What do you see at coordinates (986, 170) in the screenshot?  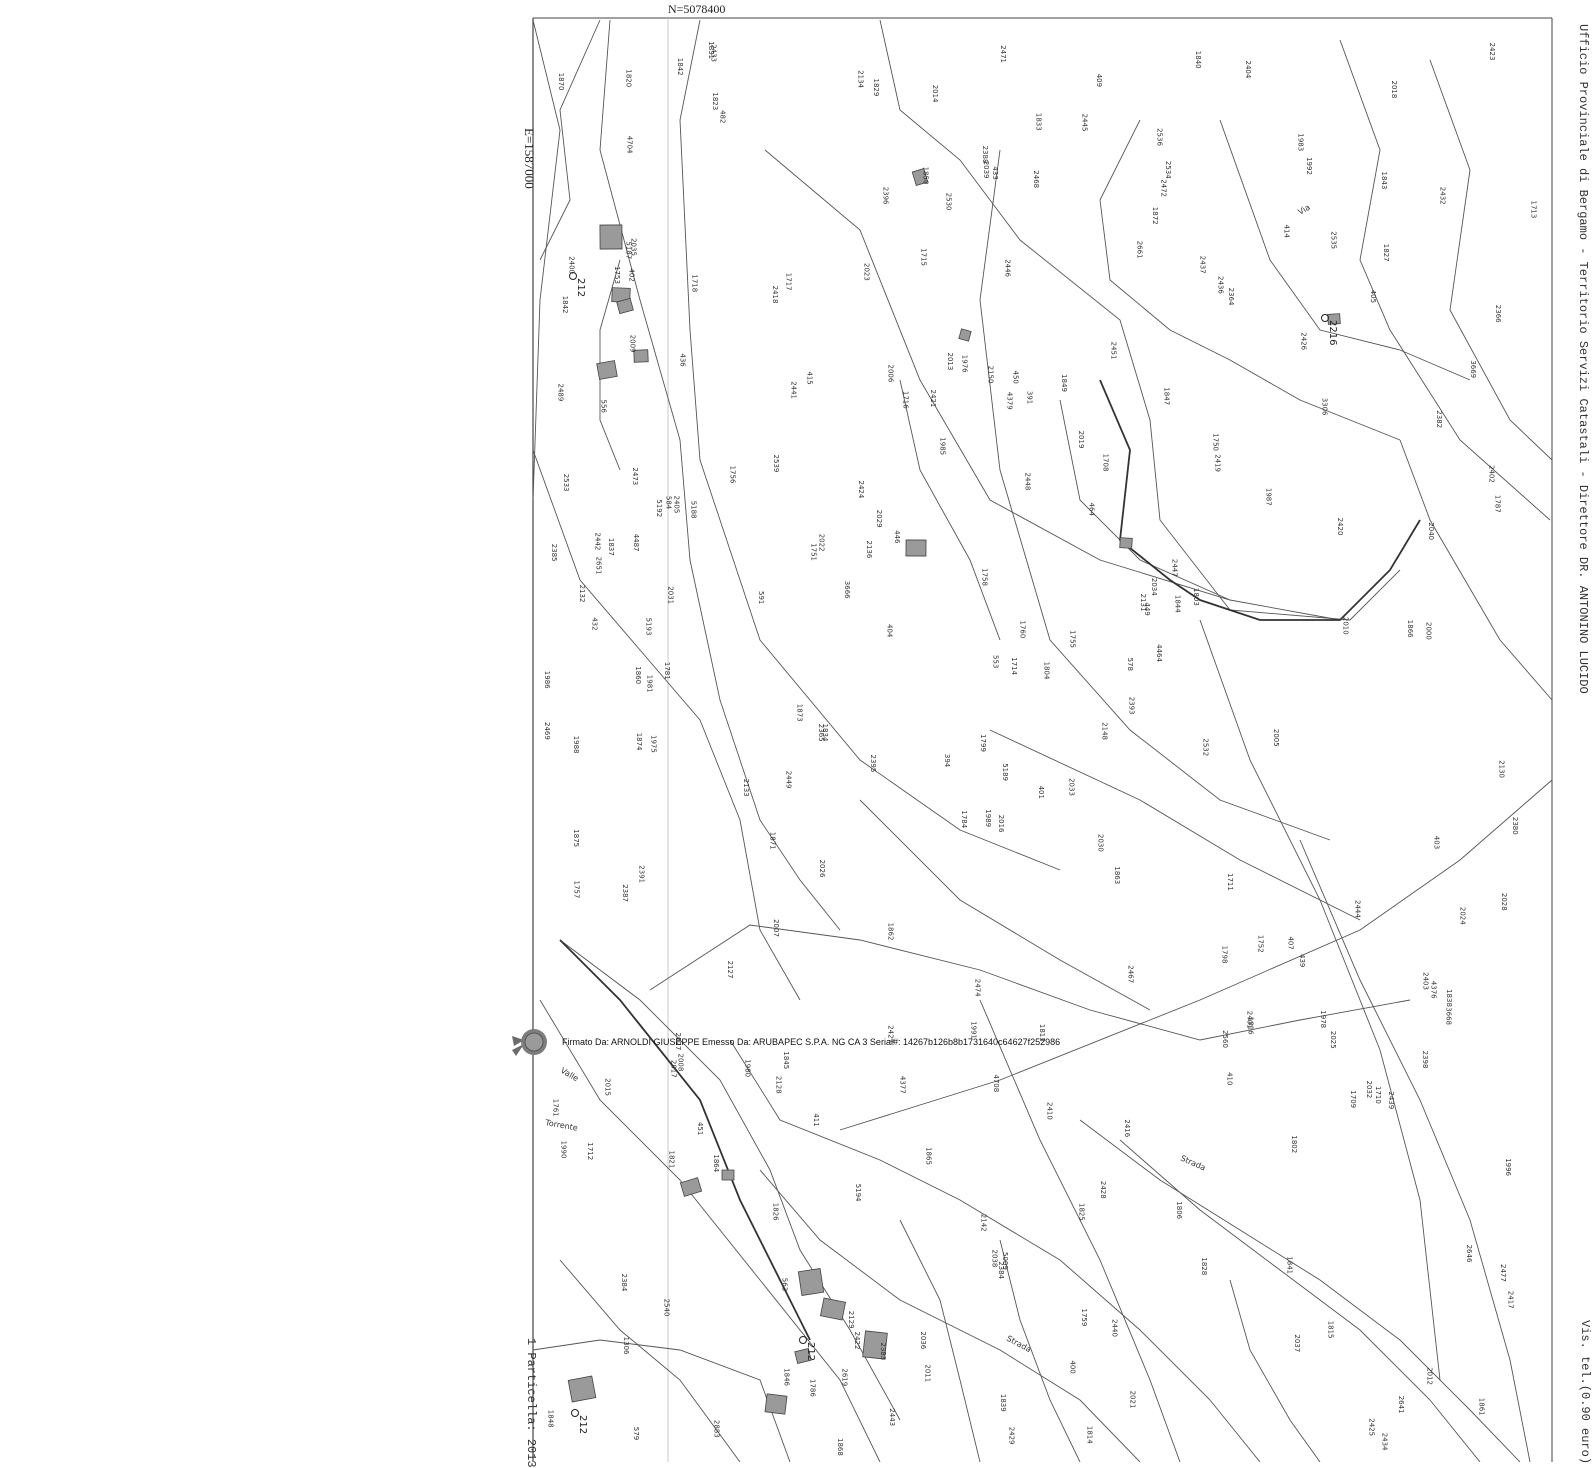 I see `parcel-number: 2039` at bounding box center [986, 170].